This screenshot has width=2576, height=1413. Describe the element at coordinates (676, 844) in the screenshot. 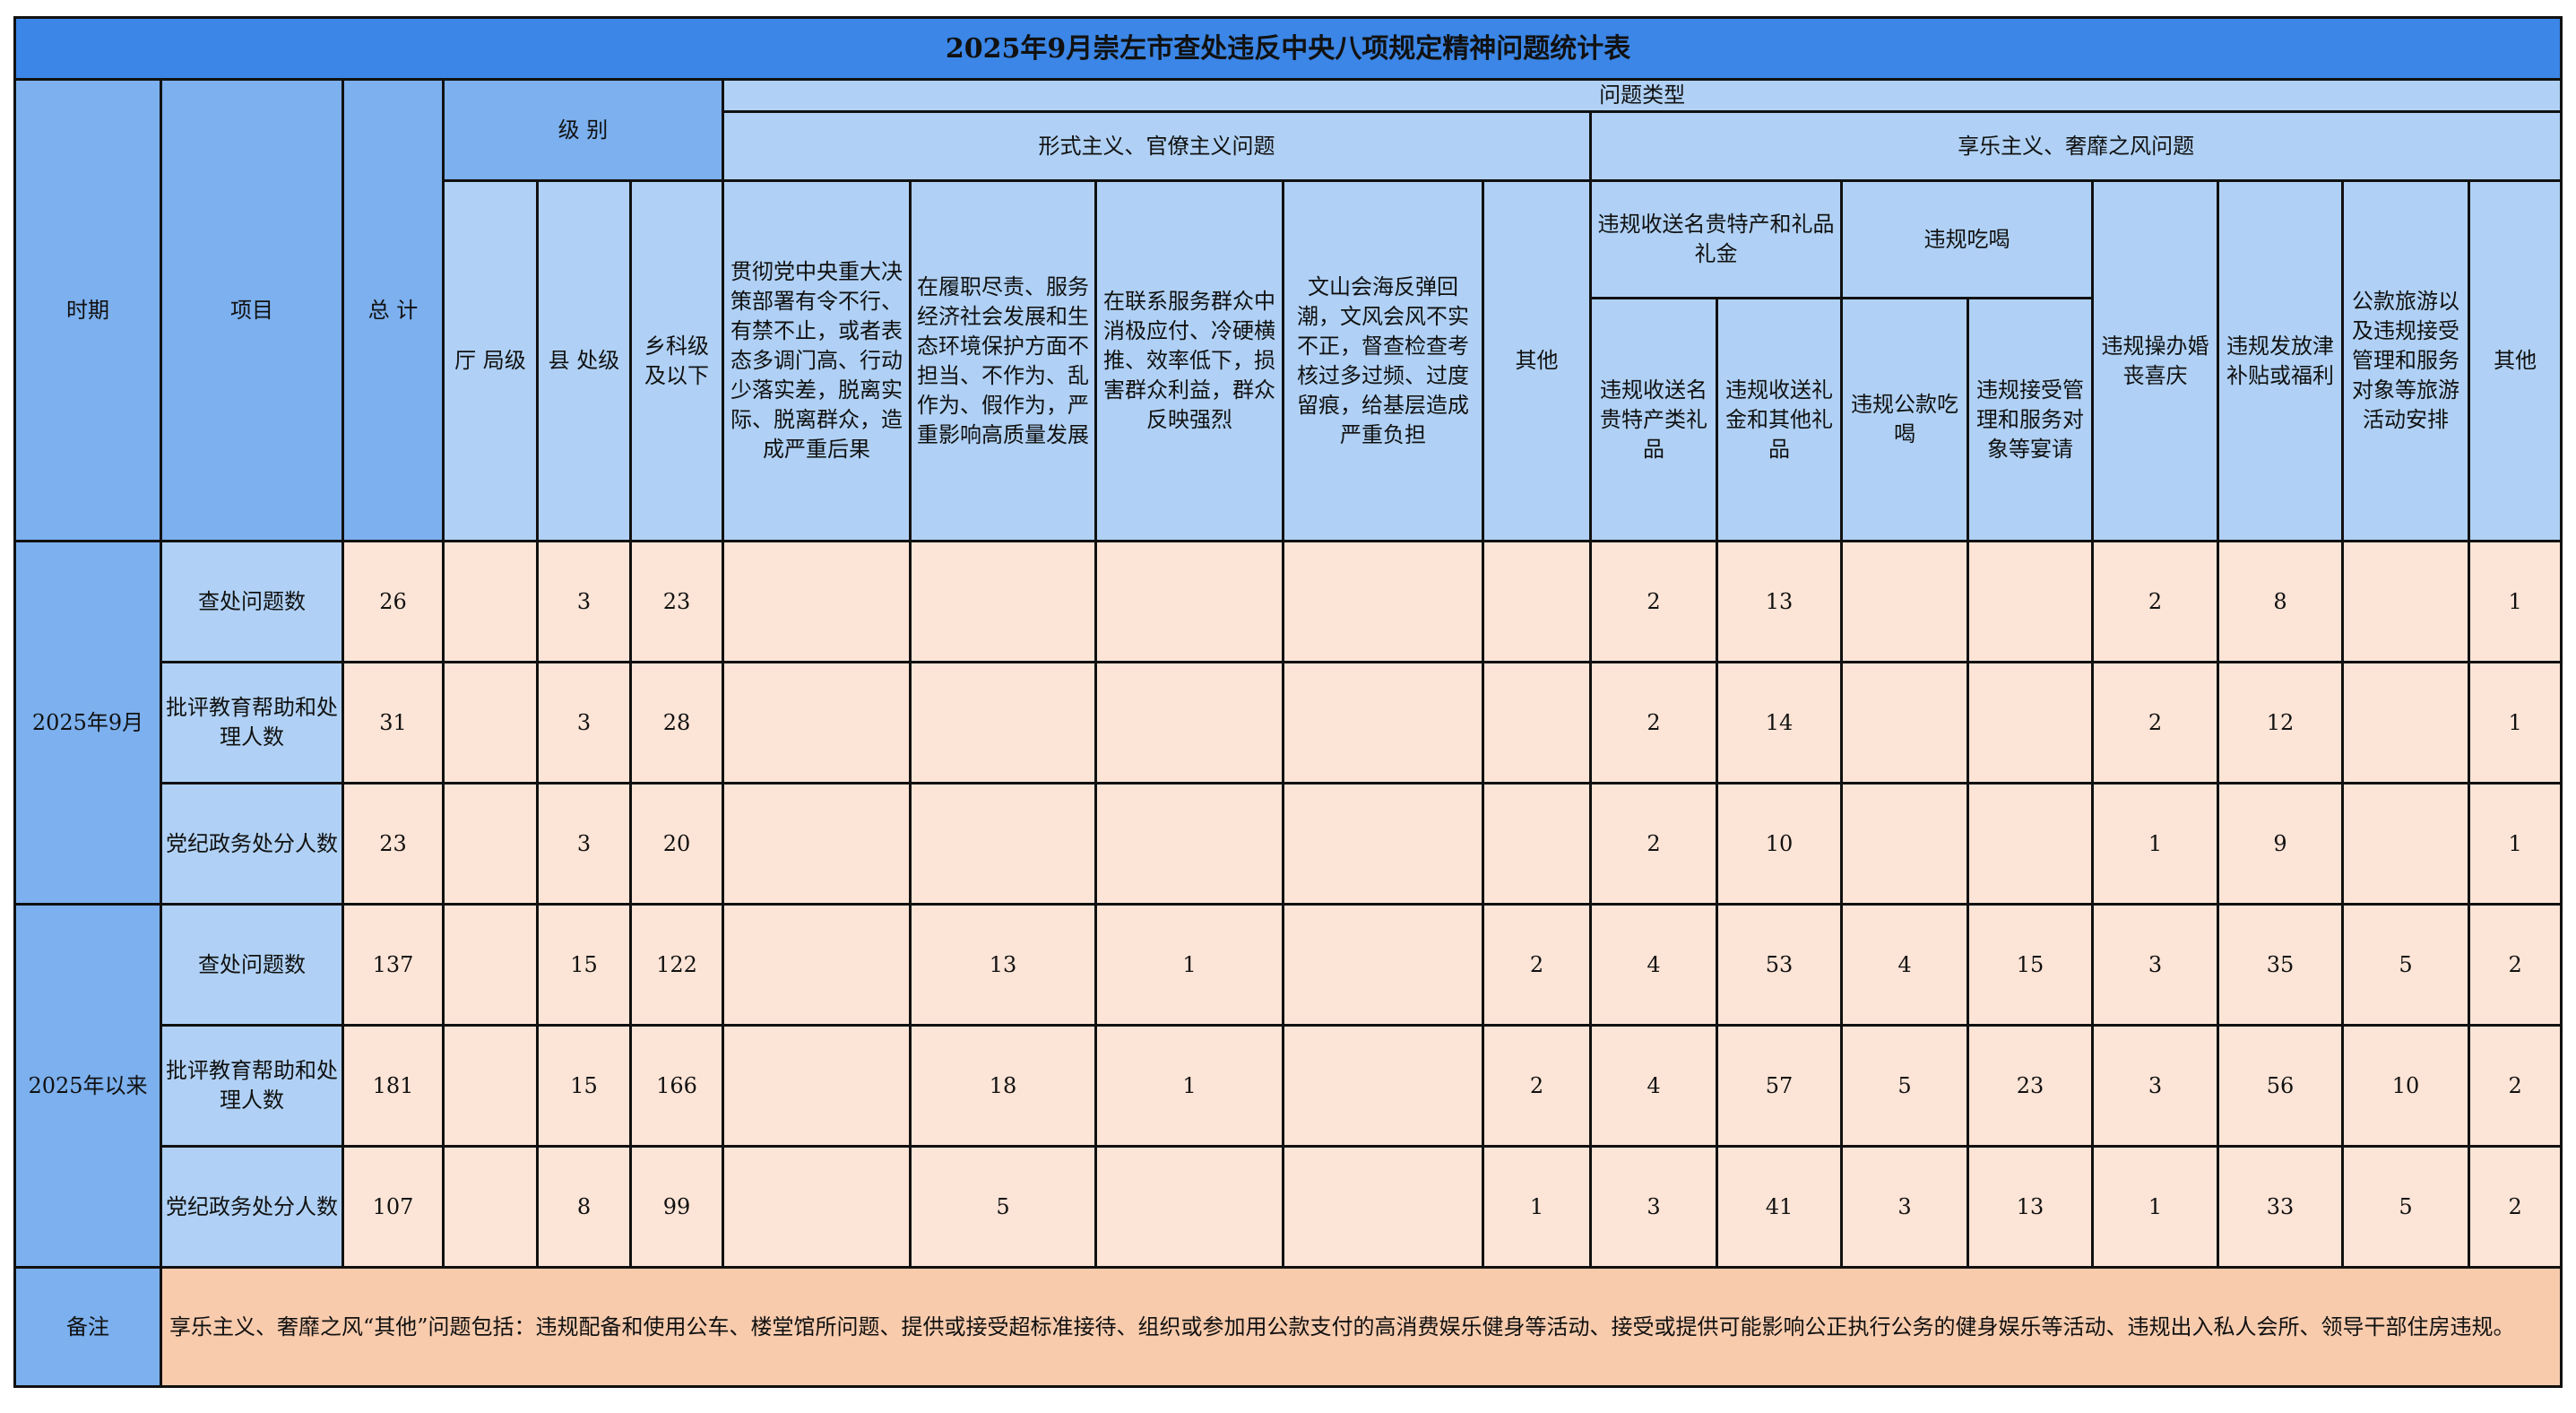

I see `value-cell: 20` at that location.